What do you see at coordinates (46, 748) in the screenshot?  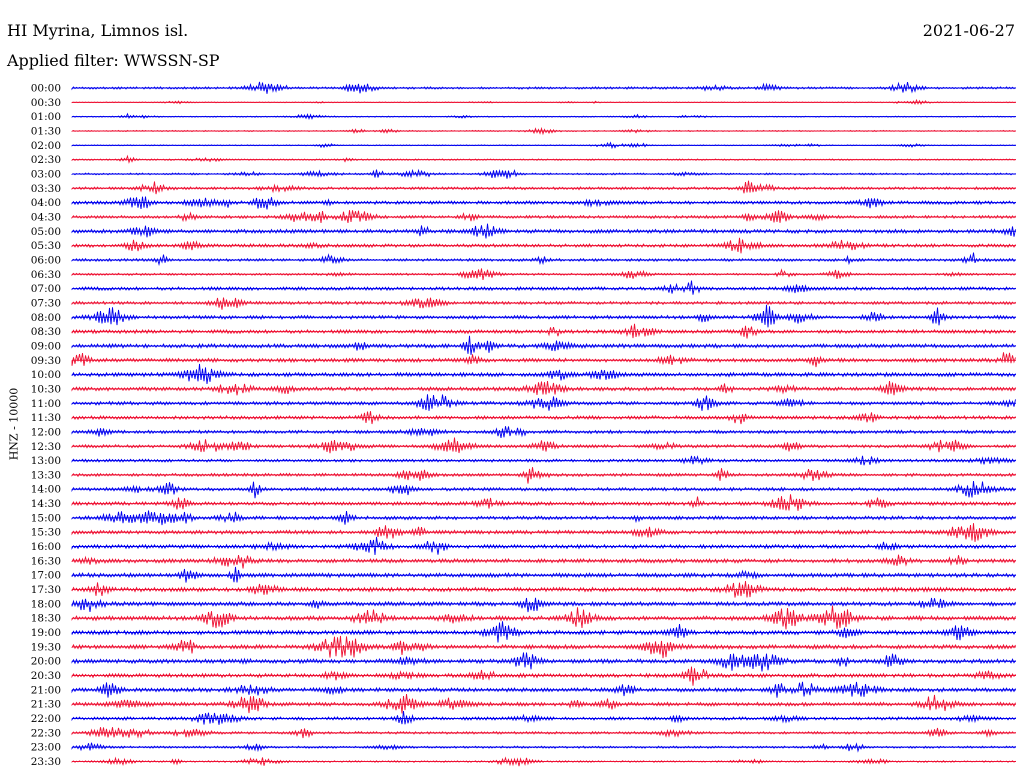 I see `row-time-label: 23:00` at bounding box center [46, 748].